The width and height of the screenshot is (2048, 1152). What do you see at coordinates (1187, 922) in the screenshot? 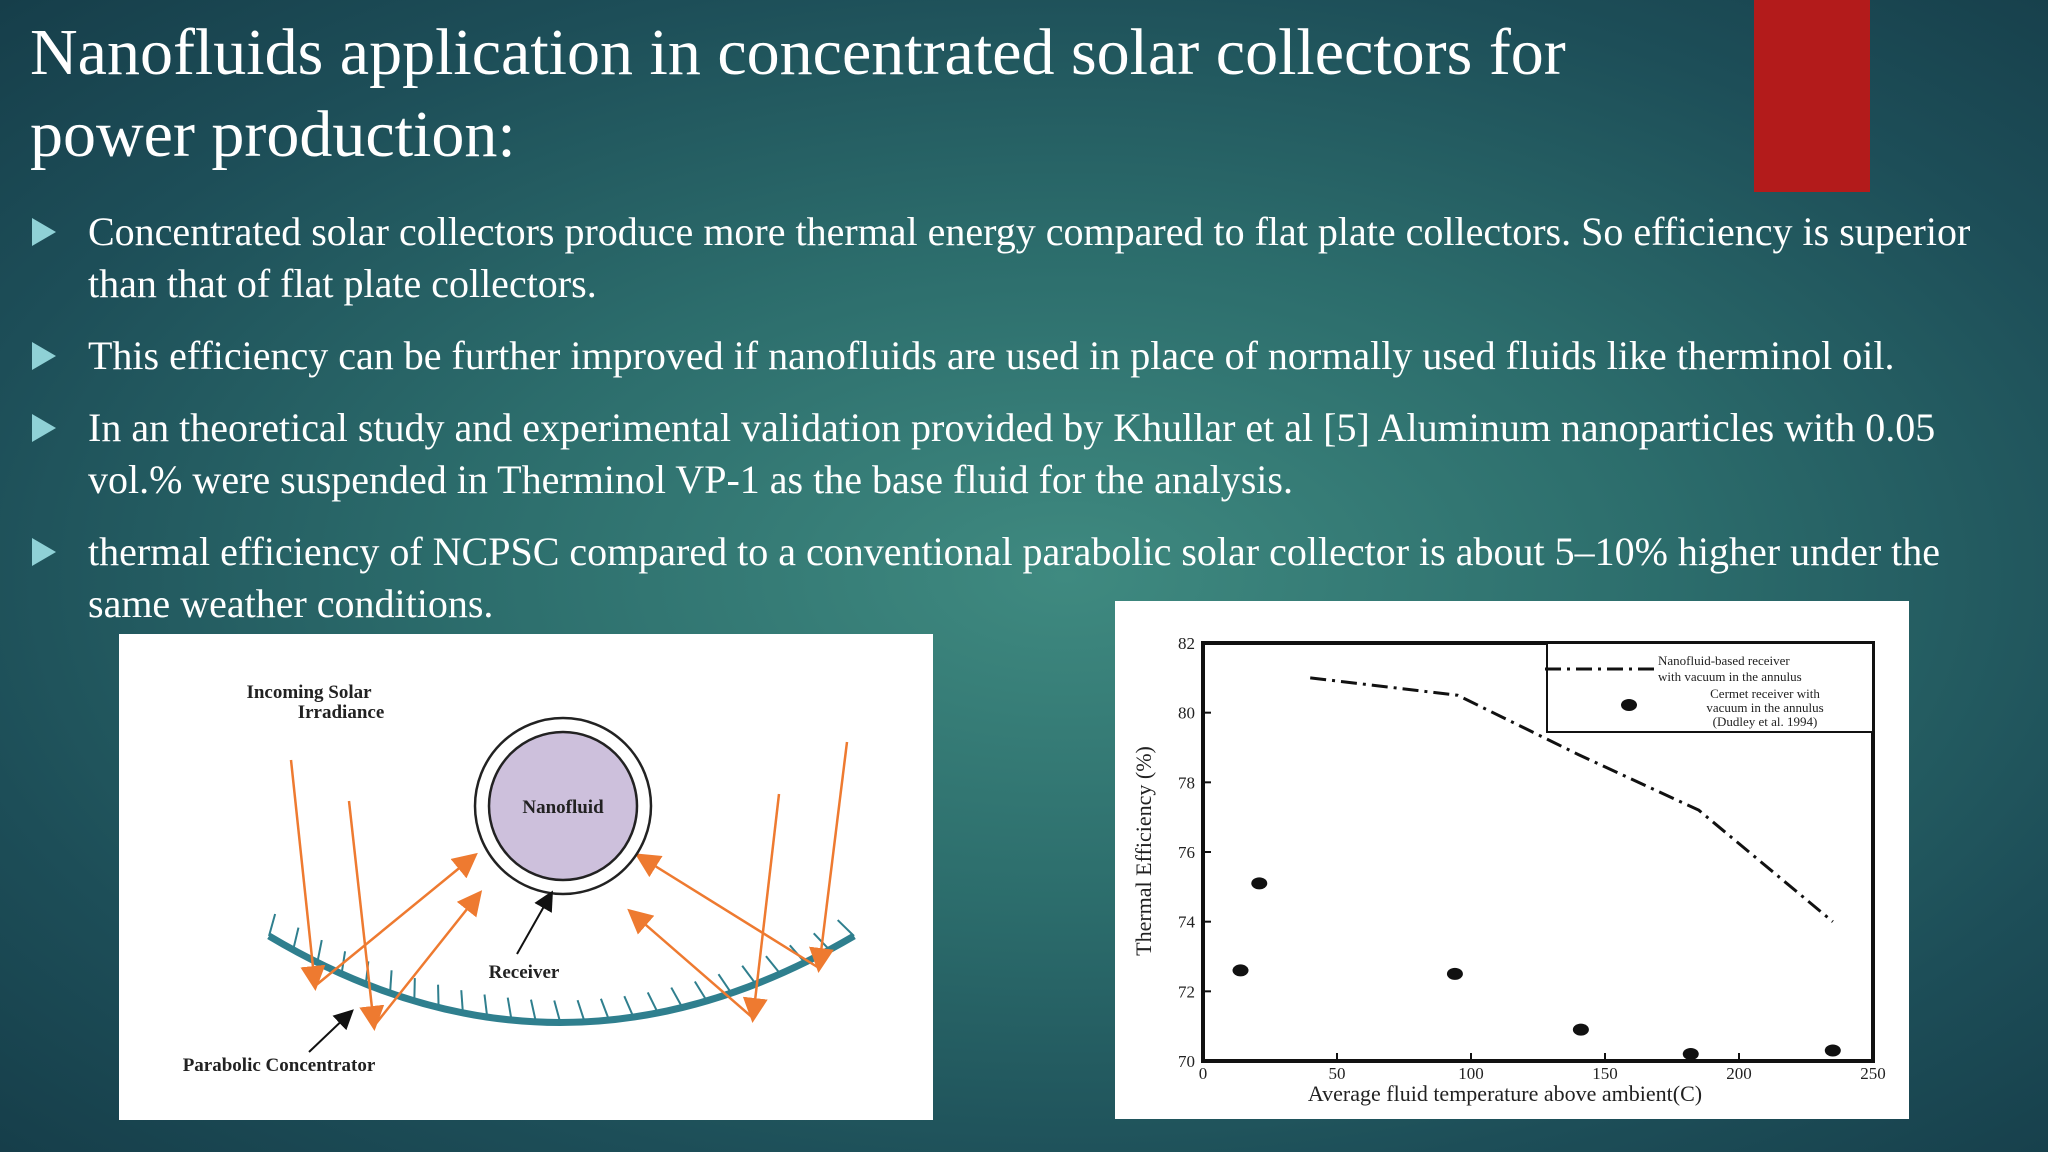
I see `y-tick-label: 74` at bounding box center [1187, 922].